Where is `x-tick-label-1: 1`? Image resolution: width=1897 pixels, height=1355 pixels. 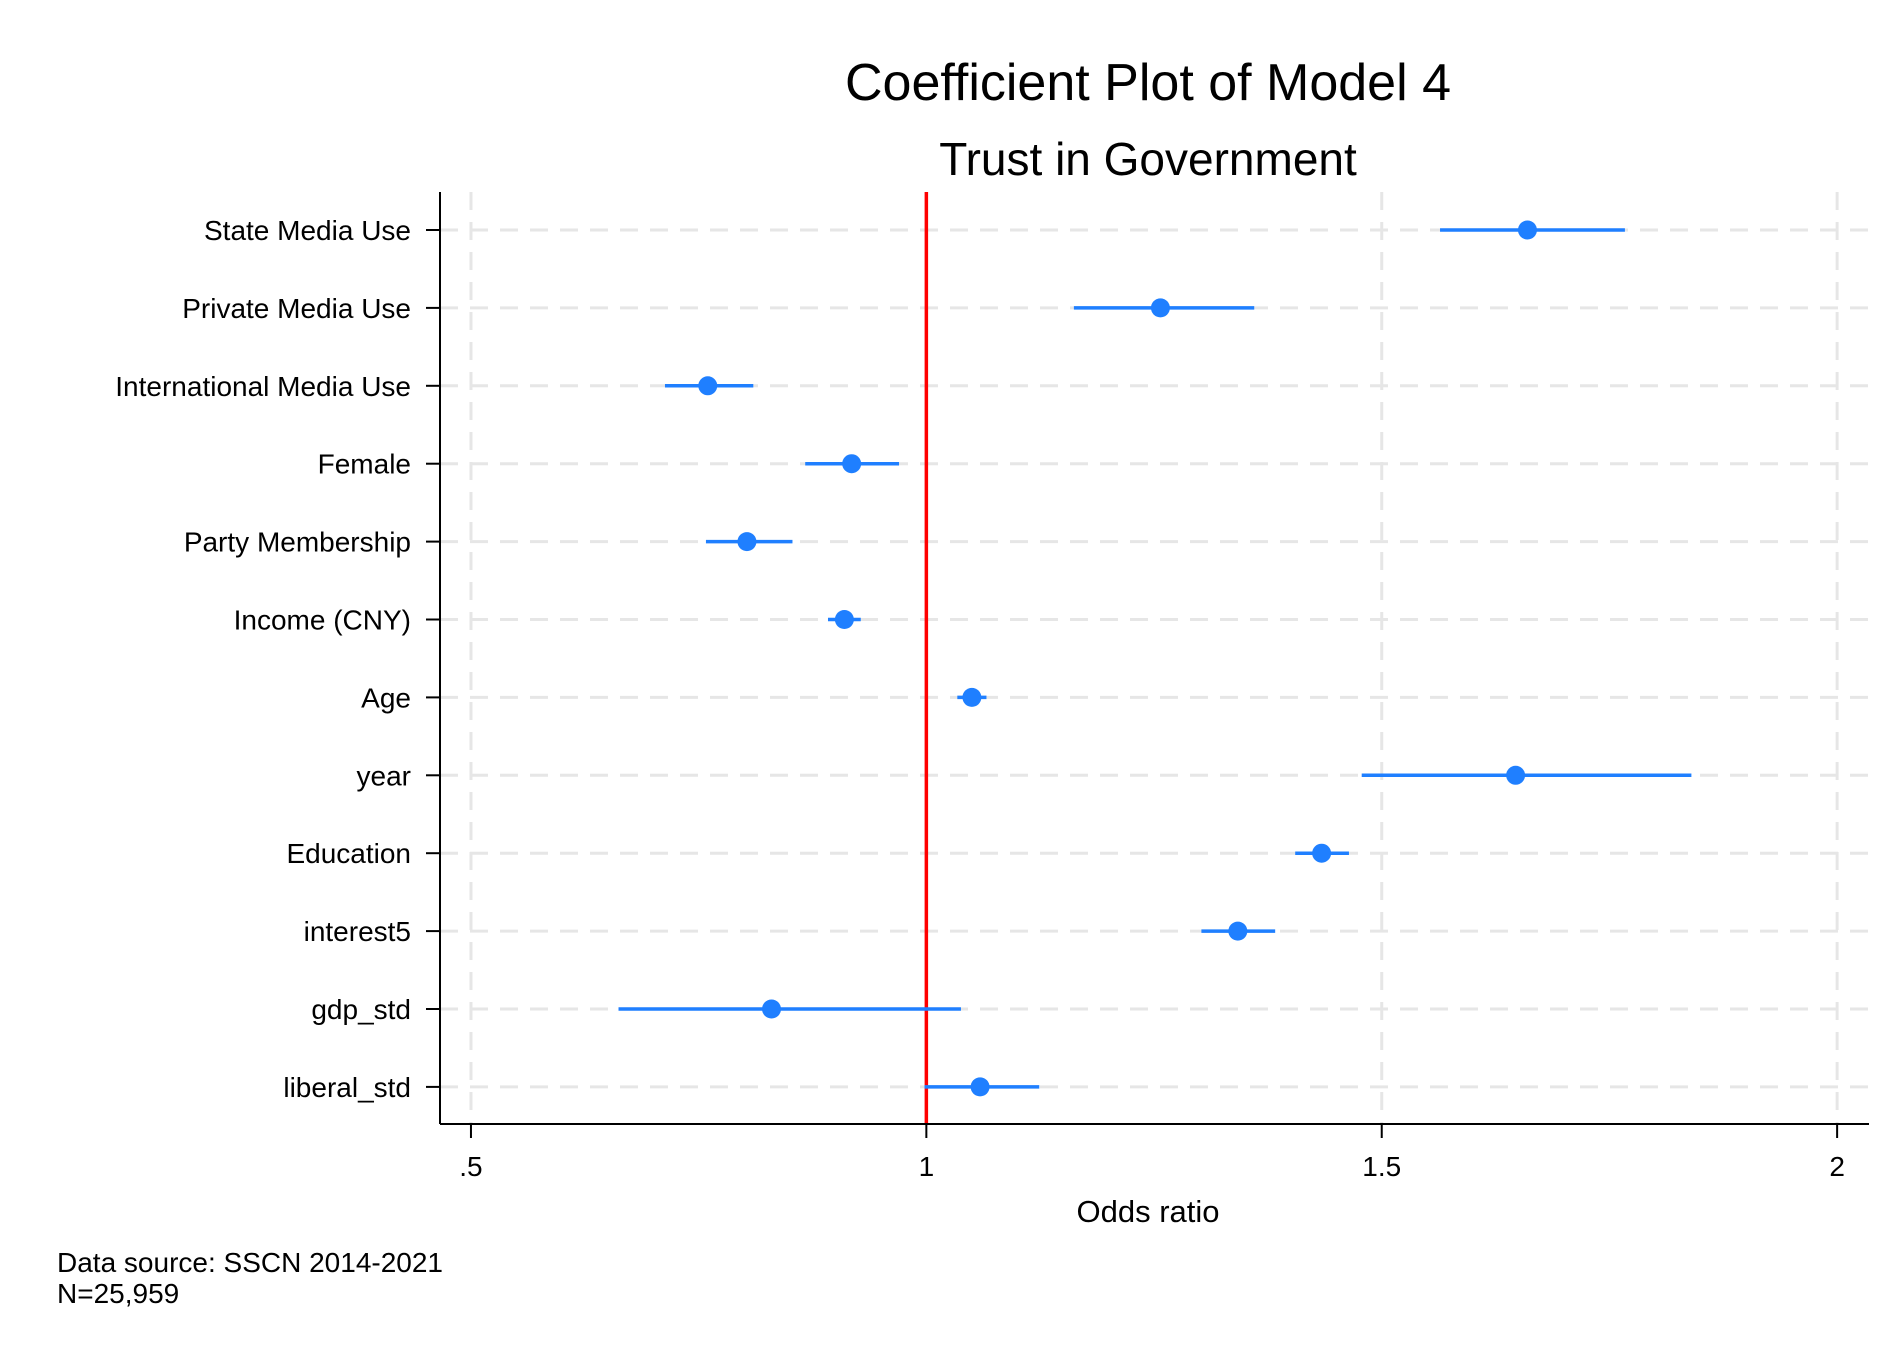
x-tick-label-1: 1 is located at coordinates (927, 1166).